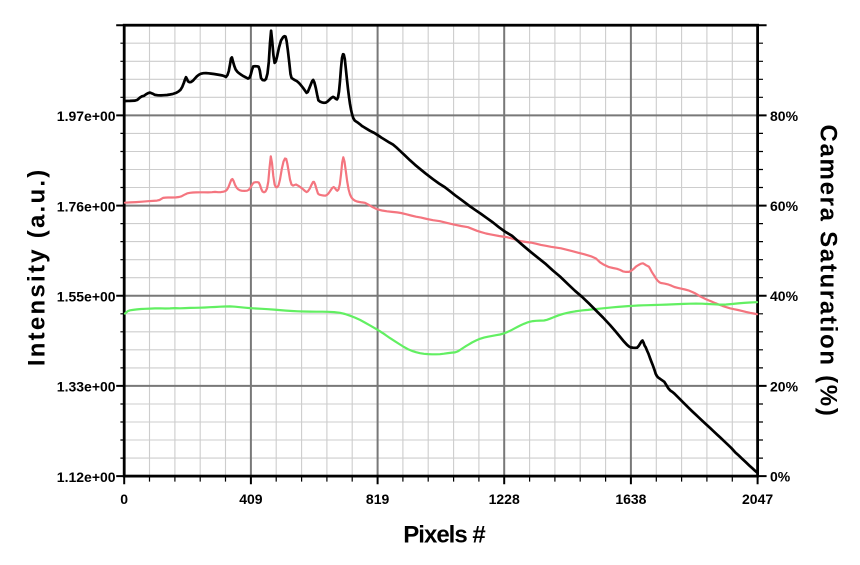  I want to click on svg-text: 409, so click(251, 499).